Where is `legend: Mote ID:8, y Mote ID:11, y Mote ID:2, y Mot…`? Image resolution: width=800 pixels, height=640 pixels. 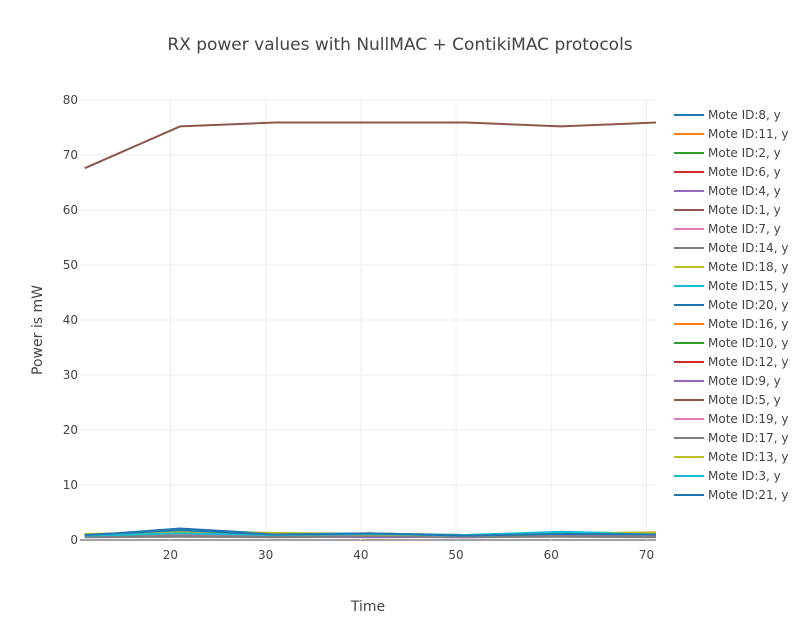
legend: Mote ID:8, y Mote ID:11, y Mote ID:2, y Mot… is located at coordinates (731, 305).